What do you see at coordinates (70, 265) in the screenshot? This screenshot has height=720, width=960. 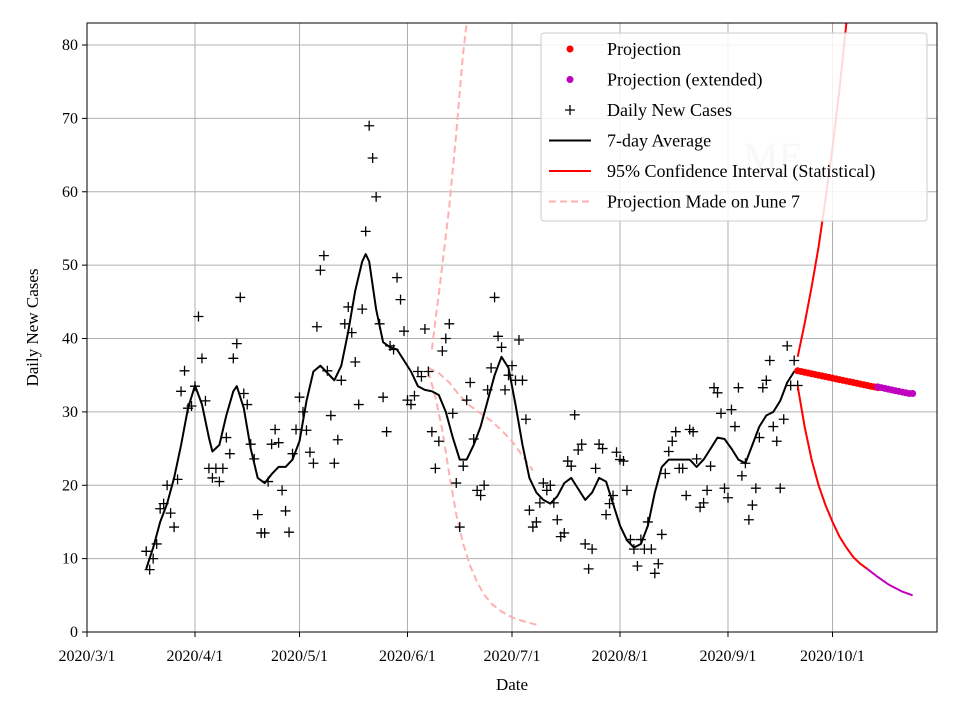 I see `y-tick-label: 50` at bounding box center [70, 265].